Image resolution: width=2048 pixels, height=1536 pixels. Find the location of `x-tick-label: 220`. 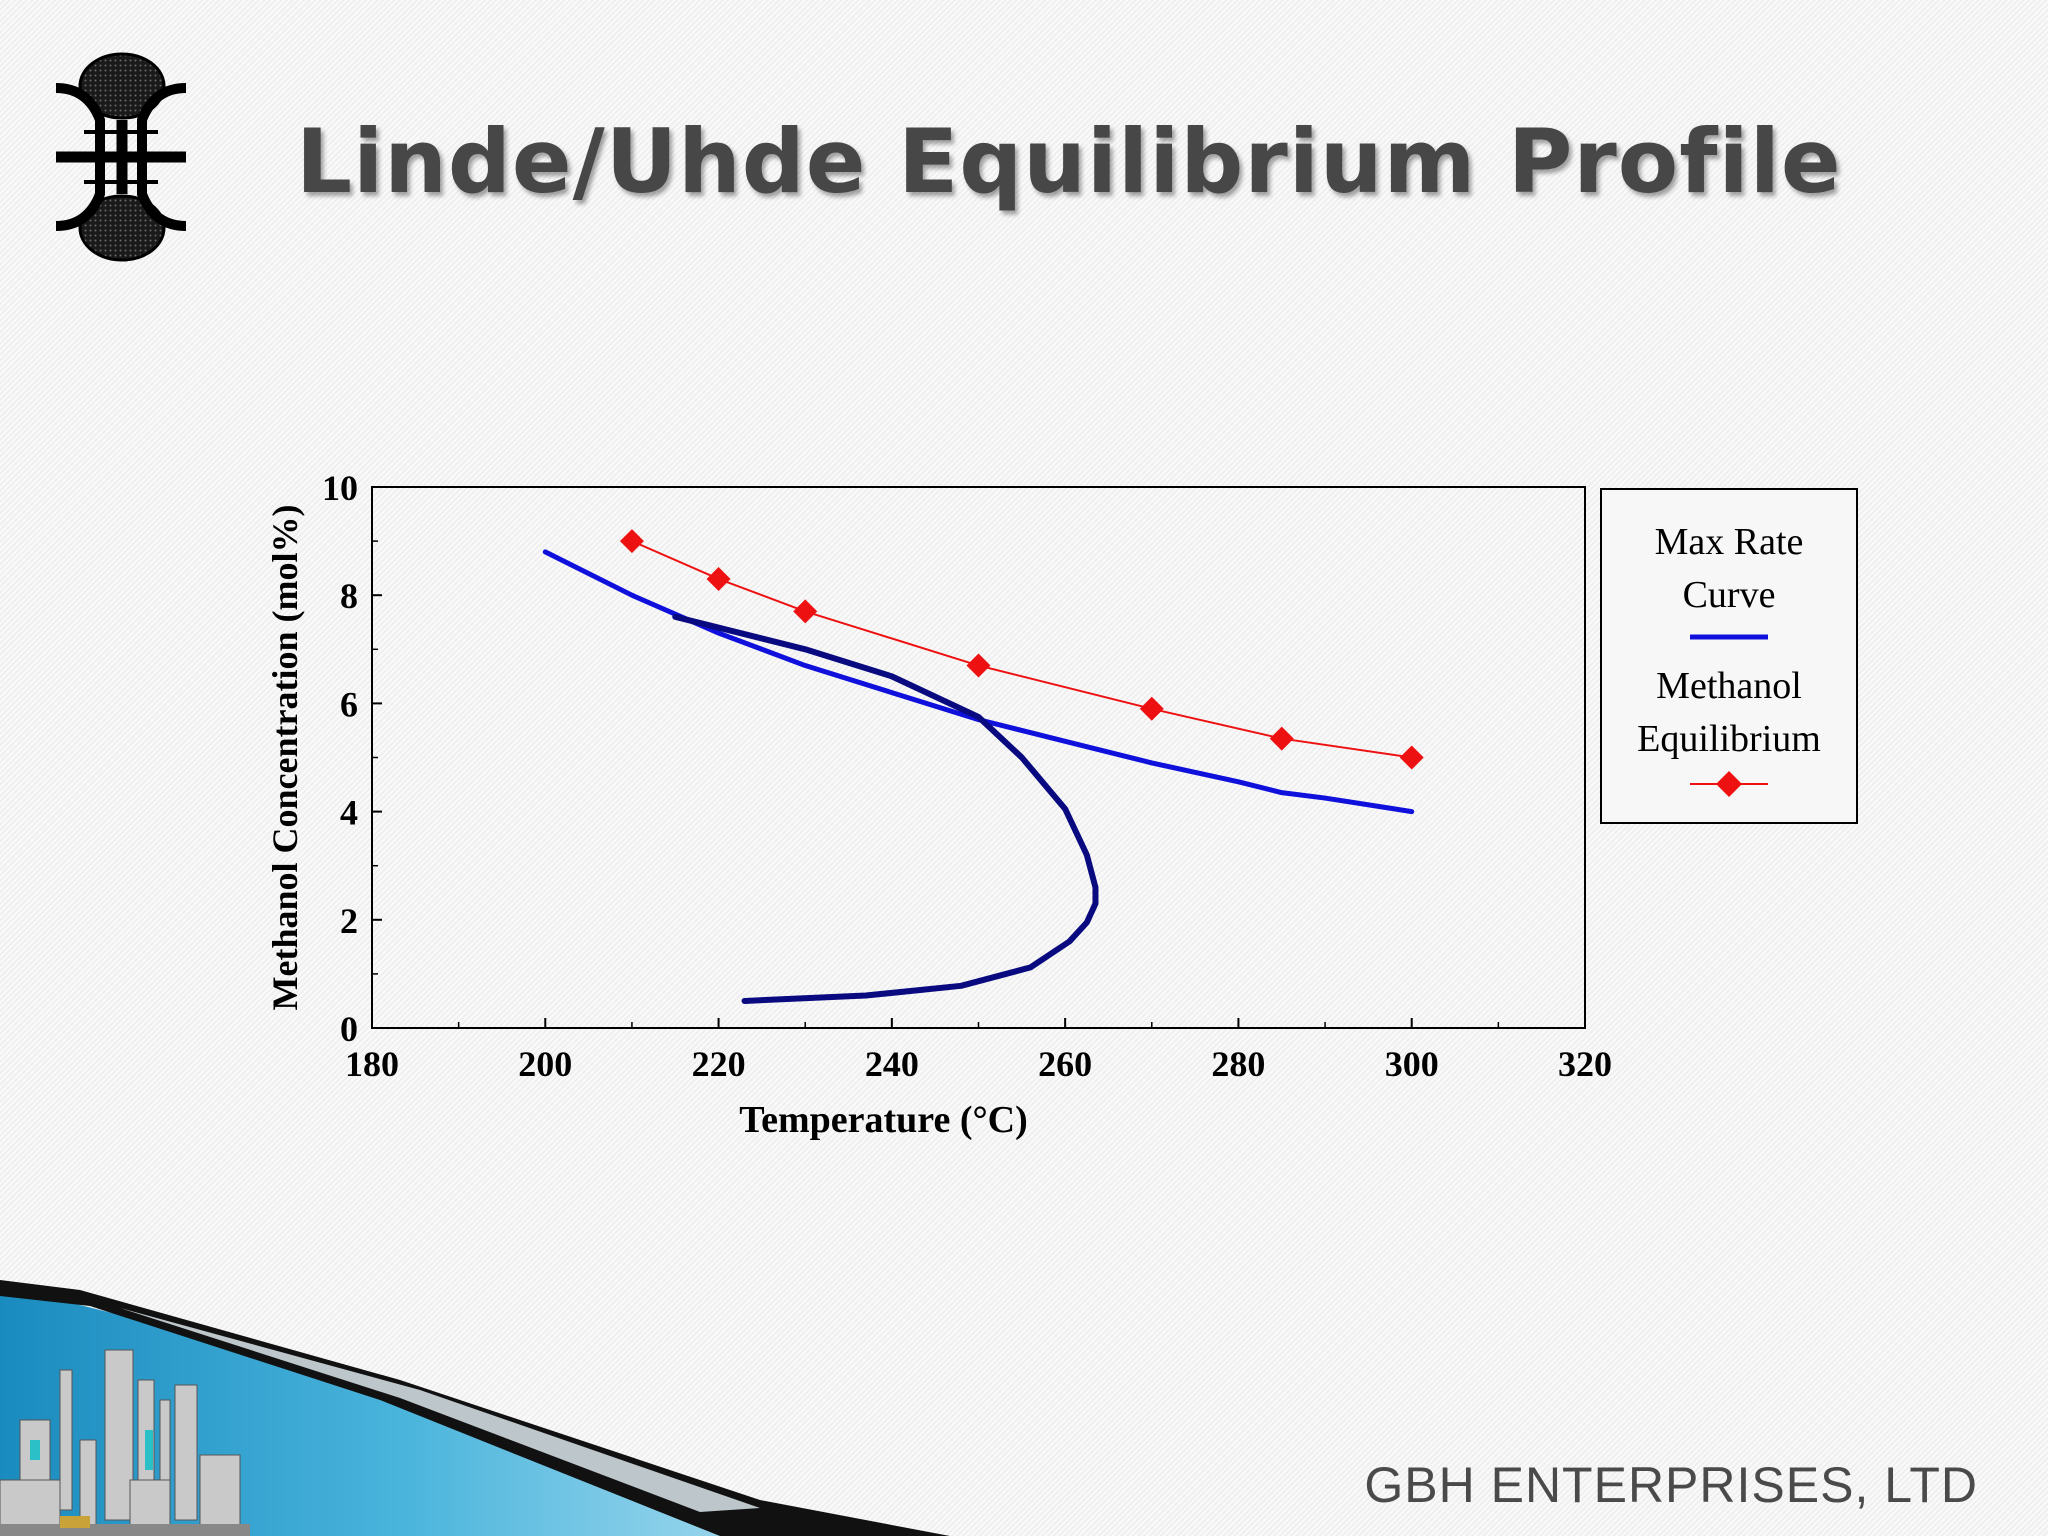

x-tick-label: 220 is located at coordinates (719, 1064).